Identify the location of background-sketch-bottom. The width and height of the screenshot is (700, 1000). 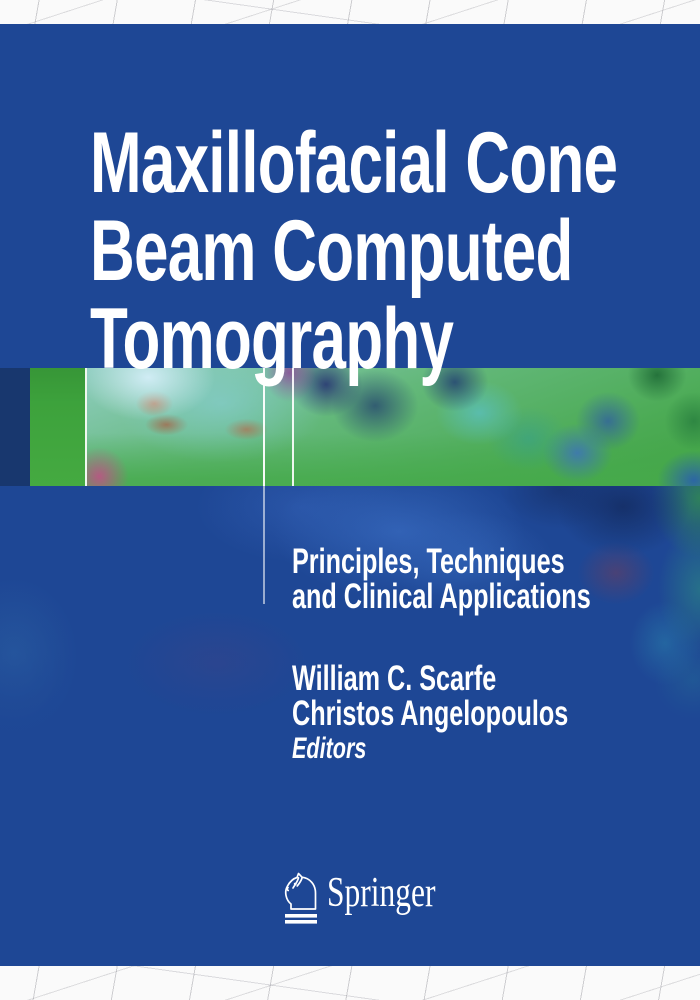
(350, 983).